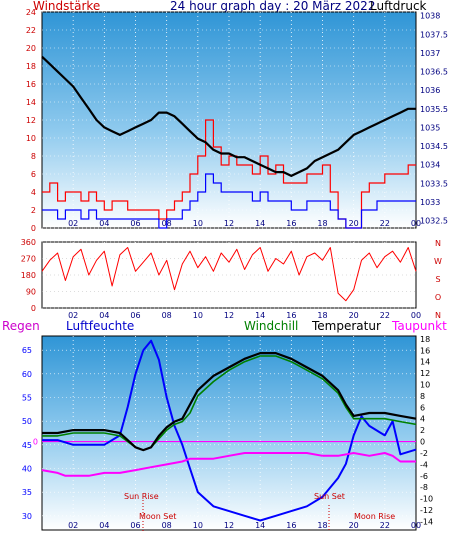 This screenshot has height=550, width=462. Describe the element at coordinates (31, 292) in the screenshot. I see `direction-tick-label: 90` at that location.